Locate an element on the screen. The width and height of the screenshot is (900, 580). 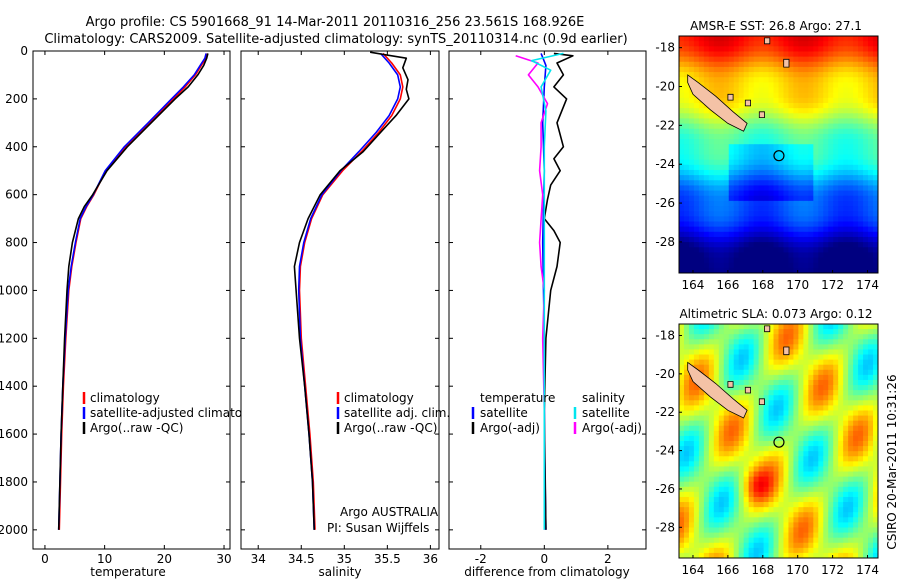
legend-label-satellite-adjusted: satellite-adjusted climatology is located at coordinates (179, 413).